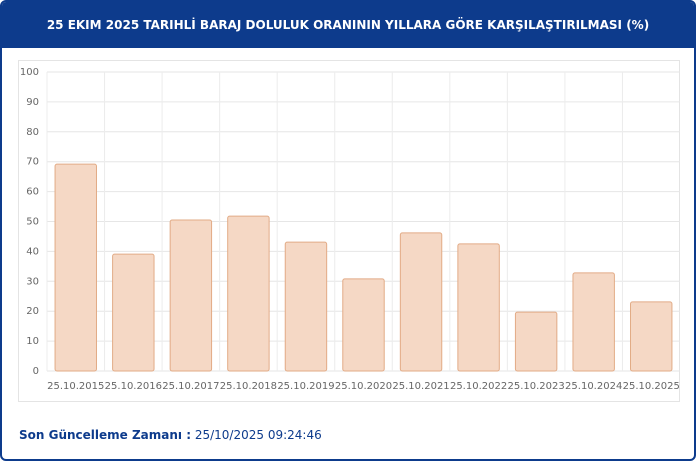 The width and height of the screenshot is (696, 461). Describe the element at coordinates (363, 386) in the screenshot. I see `x-tick-label: 25.10.2020` at that location.